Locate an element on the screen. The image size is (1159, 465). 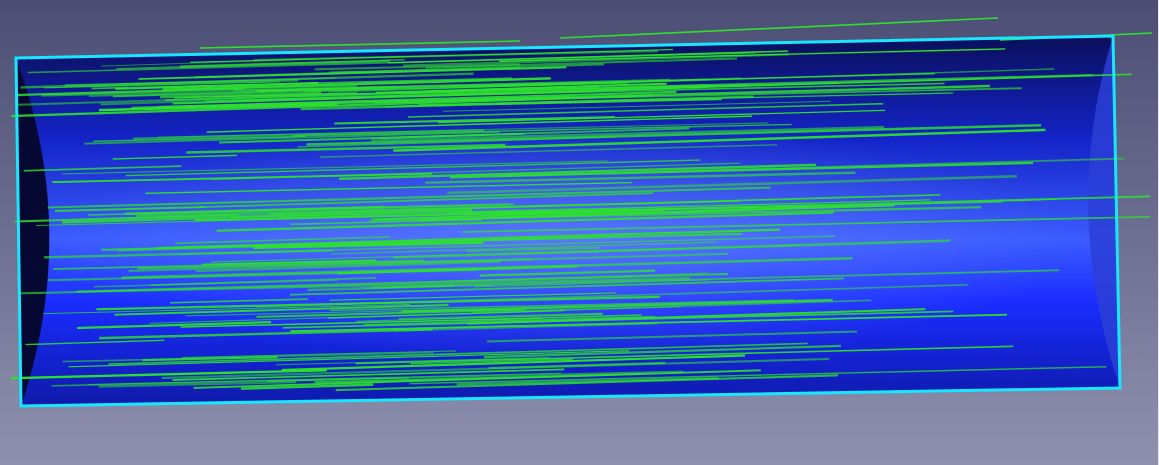
pipe-inlet-end-cap is located at coordinates (33, 232).